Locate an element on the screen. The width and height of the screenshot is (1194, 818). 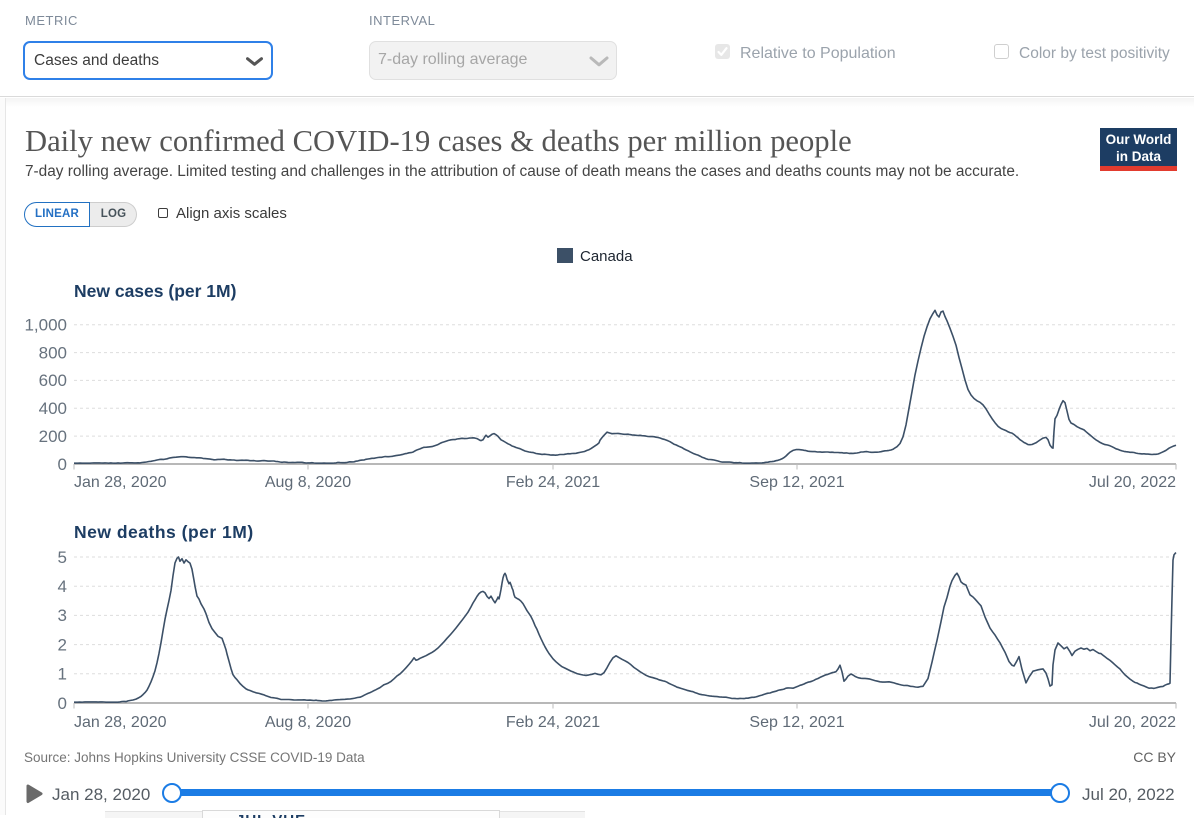
svg-text: 3 is located at coordinates (62, 615).